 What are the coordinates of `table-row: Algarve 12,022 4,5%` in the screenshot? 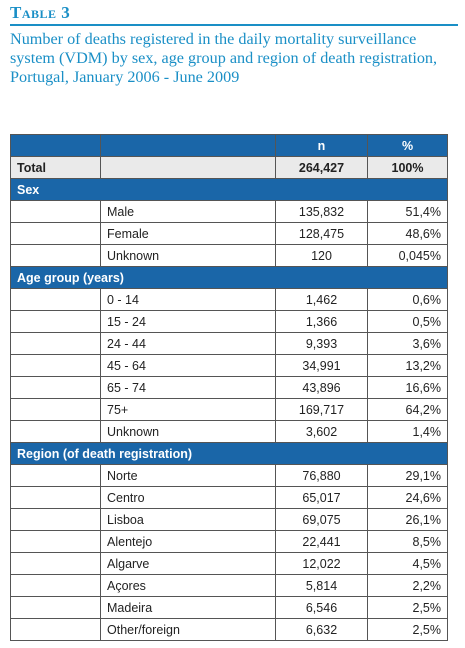 It's located at (229, 563).